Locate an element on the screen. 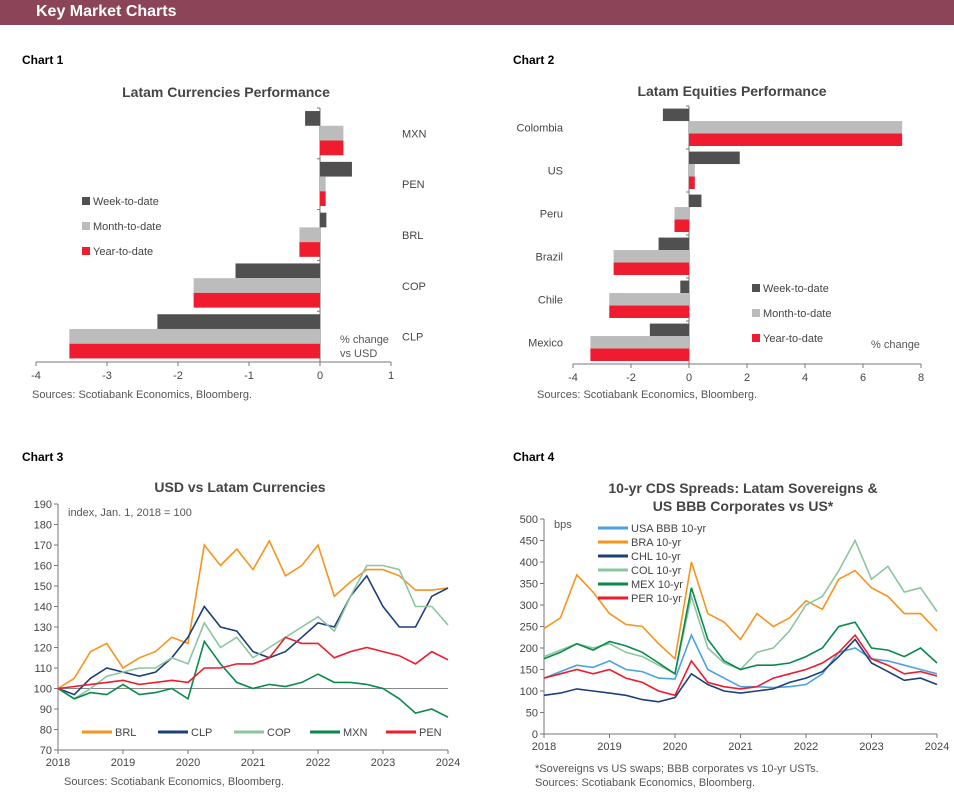 This screenshot has width=954, height=795. chart4-series-mex-10-yr is located at coordinates (740, 631).